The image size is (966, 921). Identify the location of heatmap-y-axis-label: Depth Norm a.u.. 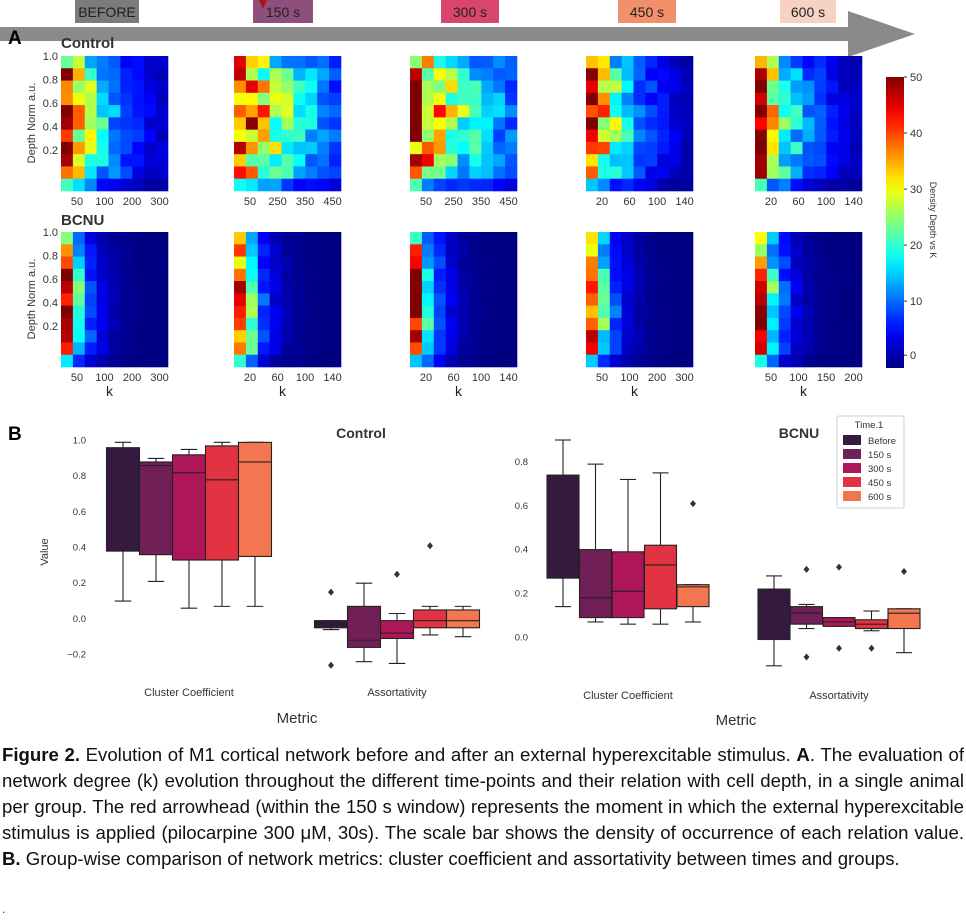
(32, 123).